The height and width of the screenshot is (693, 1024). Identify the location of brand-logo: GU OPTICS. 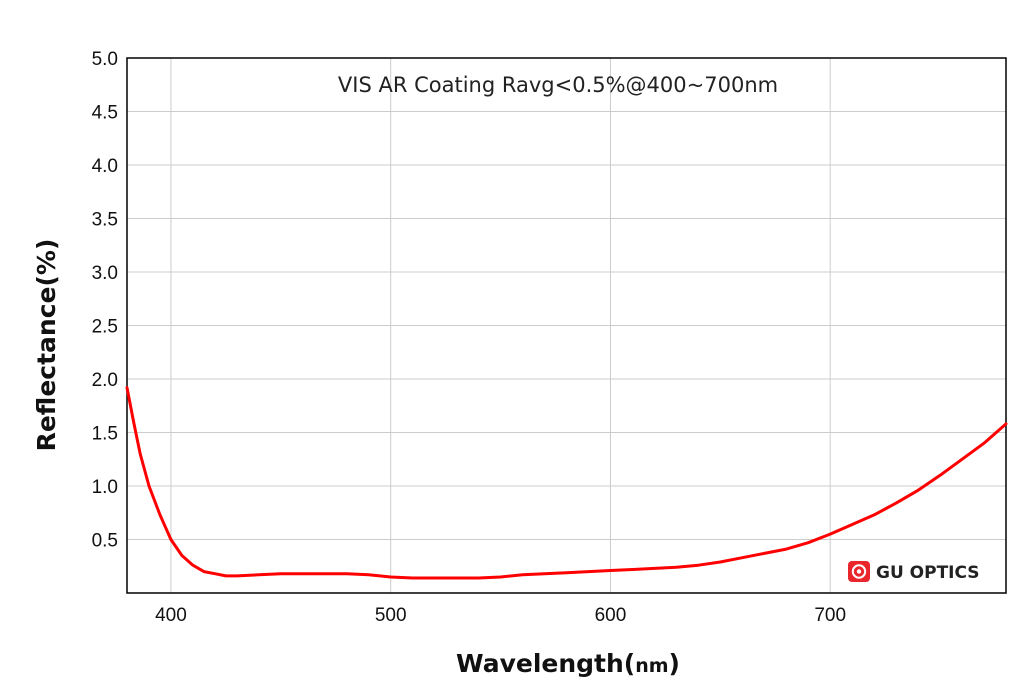
(914, 572).